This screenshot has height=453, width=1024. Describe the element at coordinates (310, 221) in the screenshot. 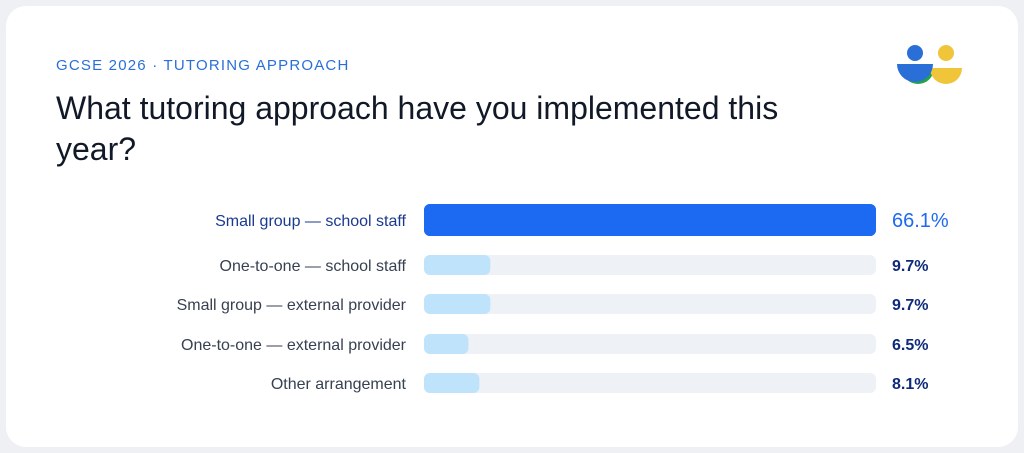

I see `bar-category-label: Small group — school staff` at that location.